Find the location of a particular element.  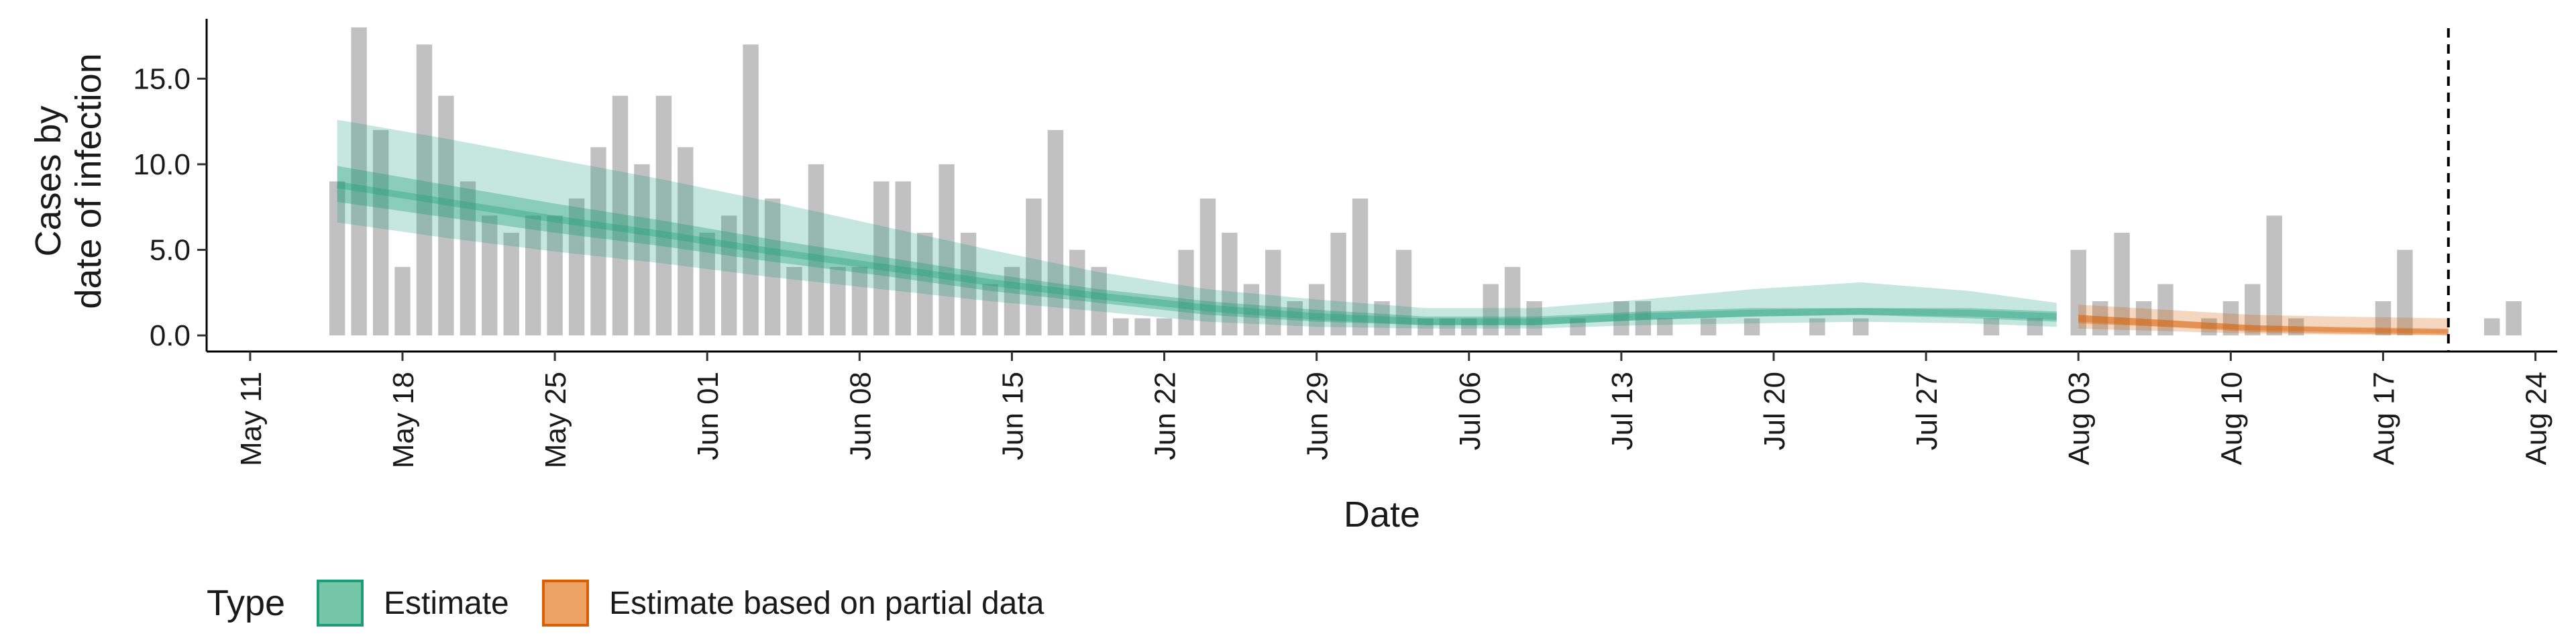

legend-title: Type is located at coordinates (246, 603).